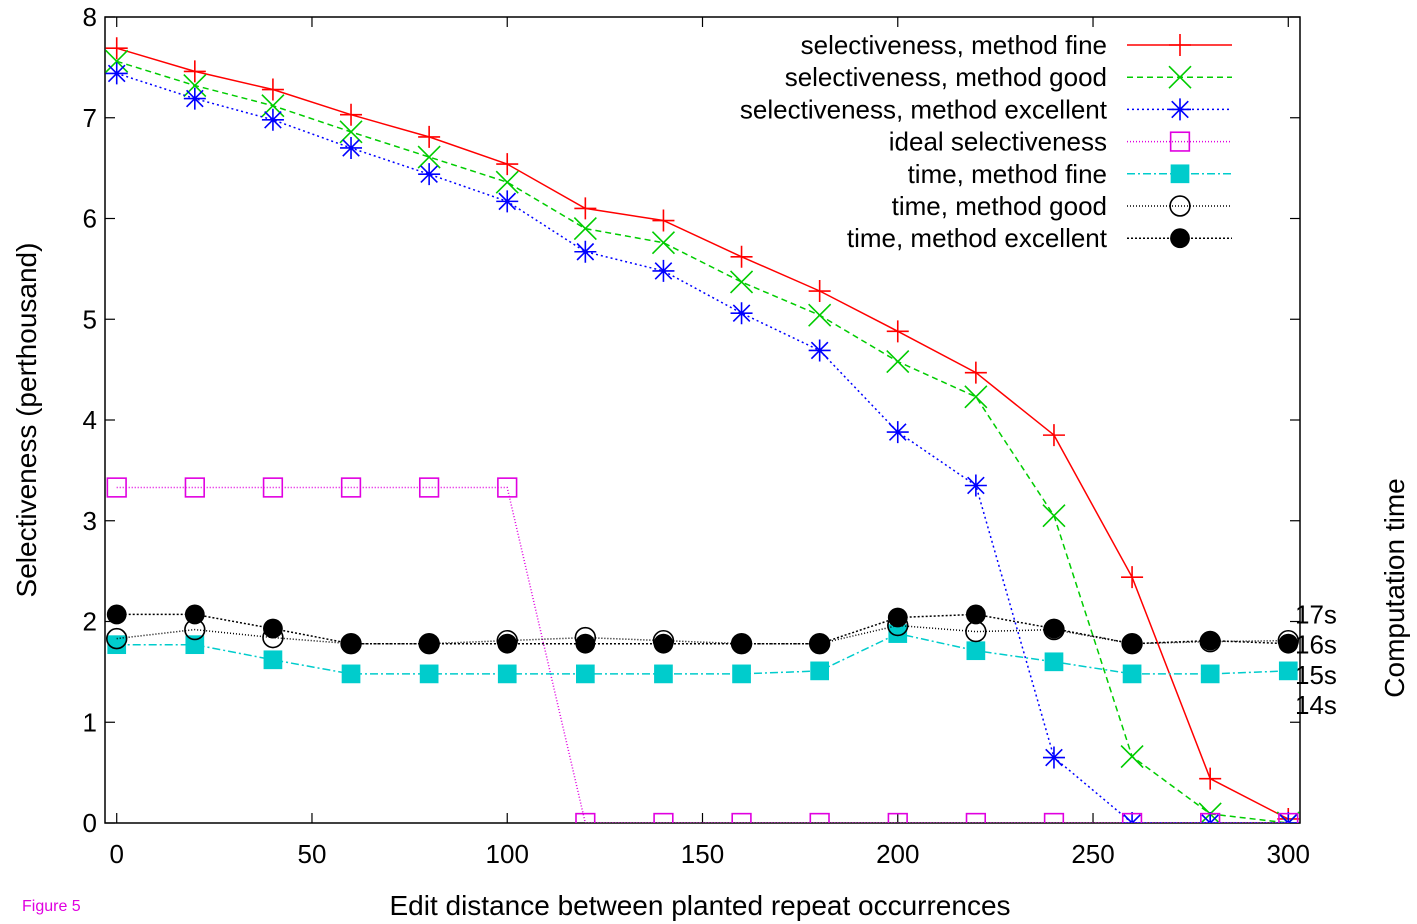  I want to click on x-tick-label: 200, so click(897, 854).